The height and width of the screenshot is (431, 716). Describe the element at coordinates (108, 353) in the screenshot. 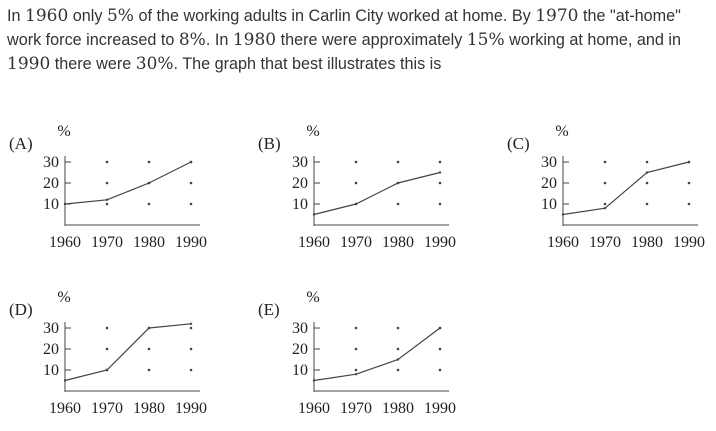

I see `chart-svg: (D)% 10 20 30 1960 1970 1980 1990` at that location.